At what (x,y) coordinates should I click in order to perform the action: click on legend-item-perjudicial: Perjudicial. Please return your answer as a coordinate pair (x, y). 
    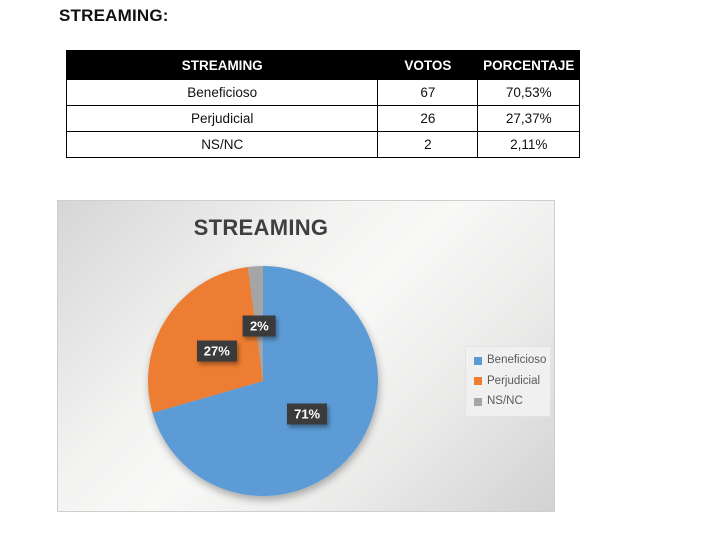
    Looking at the image, I should click on (508, 381).